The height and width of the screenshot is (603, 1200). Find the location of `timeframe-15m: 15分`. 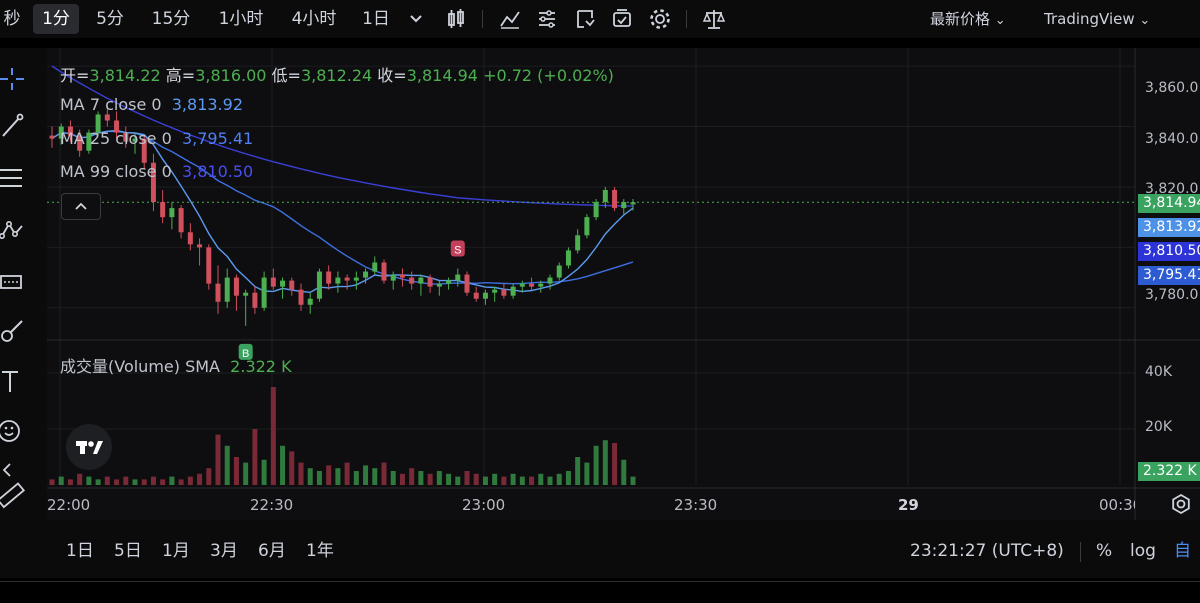

timeframe-15m: 15分 is located at coordinates (171, 19).